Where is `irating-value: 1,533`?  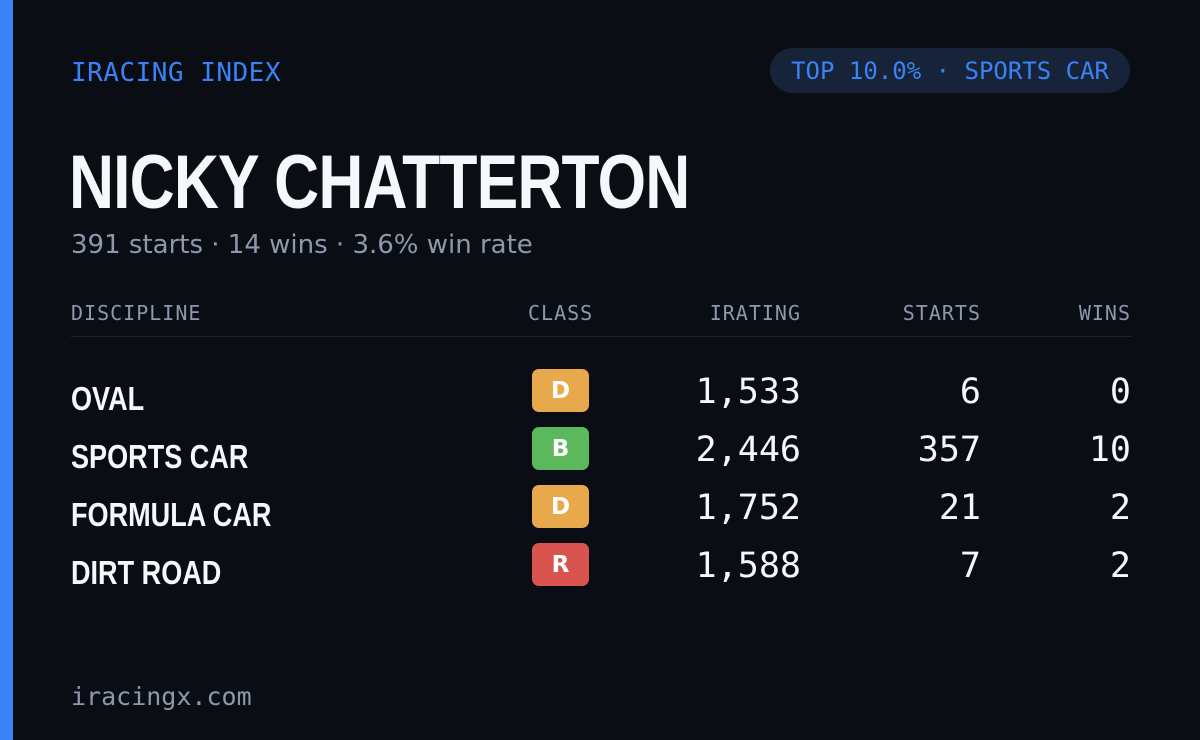
irating-value: 1,533 is located at coordinates (748, 392).